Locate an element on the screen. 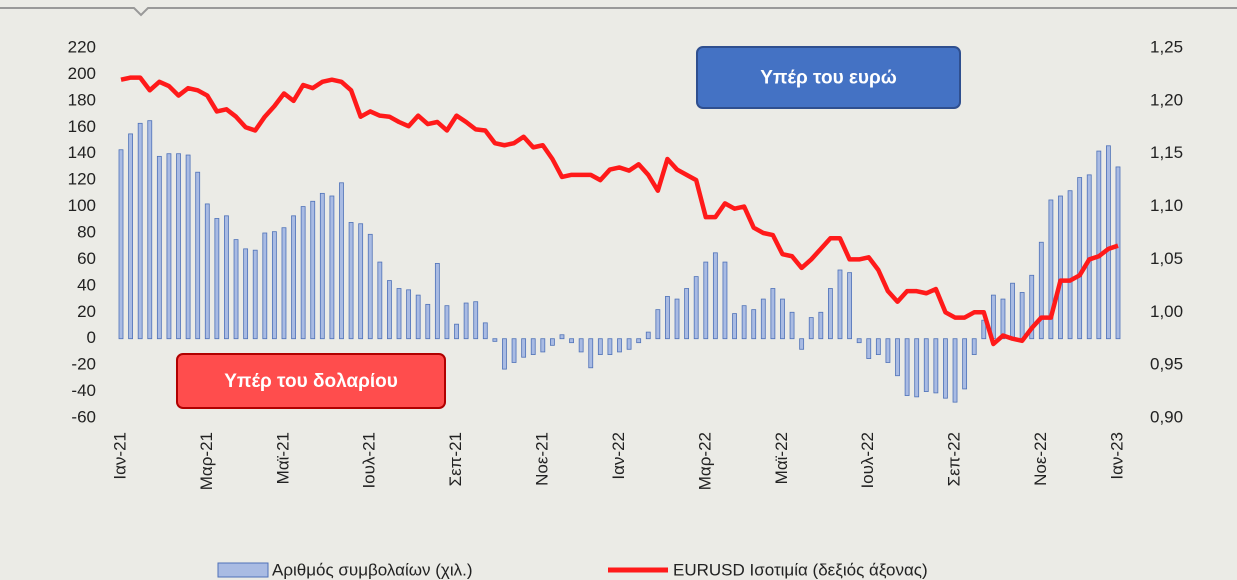 This screenshot has width=1237, height=580. x-tick-label: Μαρ-22 is located at coordinates (704, 461).